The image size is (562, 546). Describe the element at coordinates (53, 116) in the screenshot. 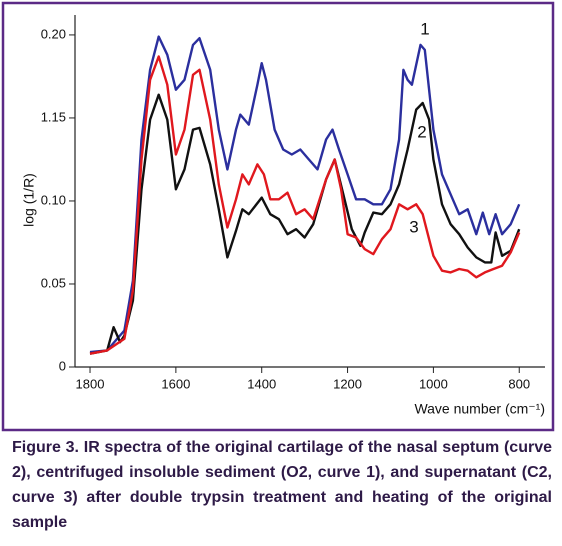

I see `y-tick-label: 1.15` at that location.